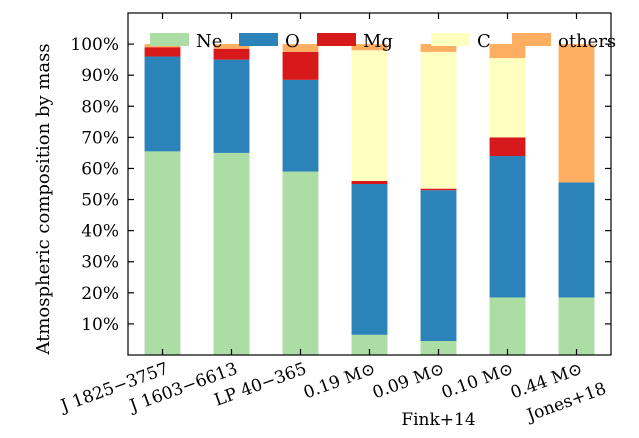 The height and width of the screenshot is (438, 639). I want to click on y-tick-label: 30%, so click(100, 263).